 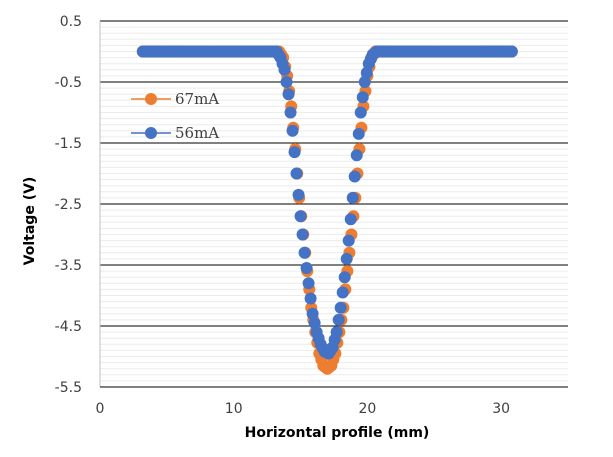 What do you see at coordinates (368, 409) in the screenshot?
I see `x-tick-label: 20` at bounding box center [368, 409].